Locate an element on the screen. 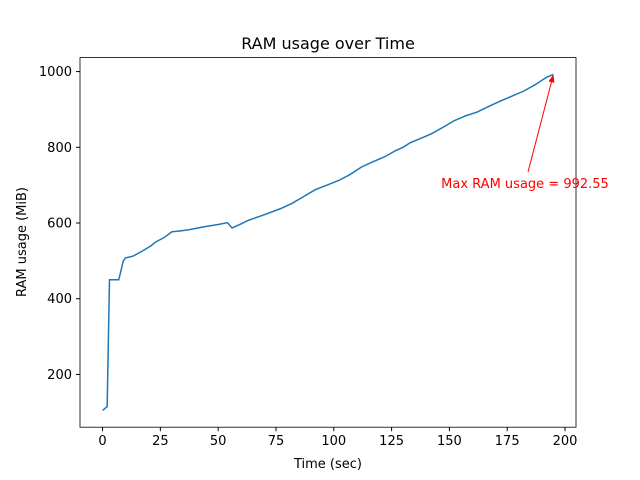 Image resolution: width=640 pixels, height=480 pixels. annotation-arrowhead is located at coordinates (551, 78).